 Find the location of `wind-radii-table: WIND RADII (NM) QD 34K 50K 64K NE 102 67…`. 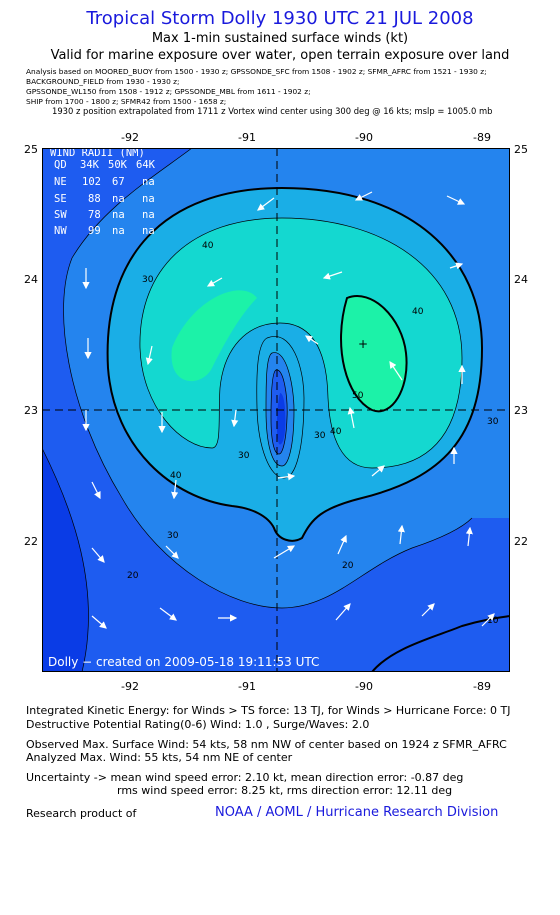

wind-radii-table: WIND RADII (NM) QD 34K 50K 64K NE 102 67… is located at coordinates (103, 192).